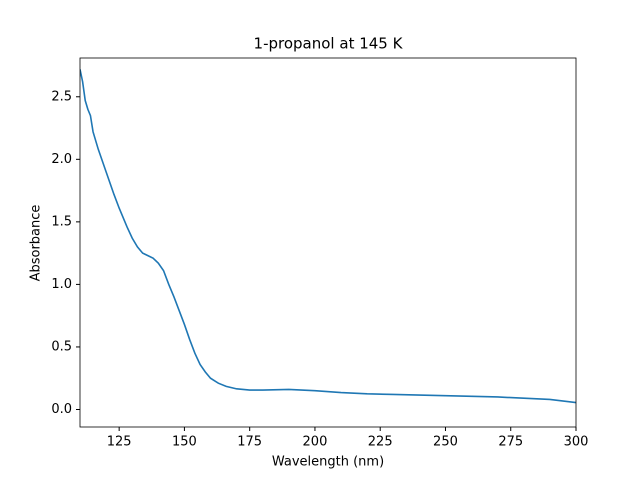 The image size is (640, 484). I want to click on y-tick-label: 1.0, so click(61, 284).